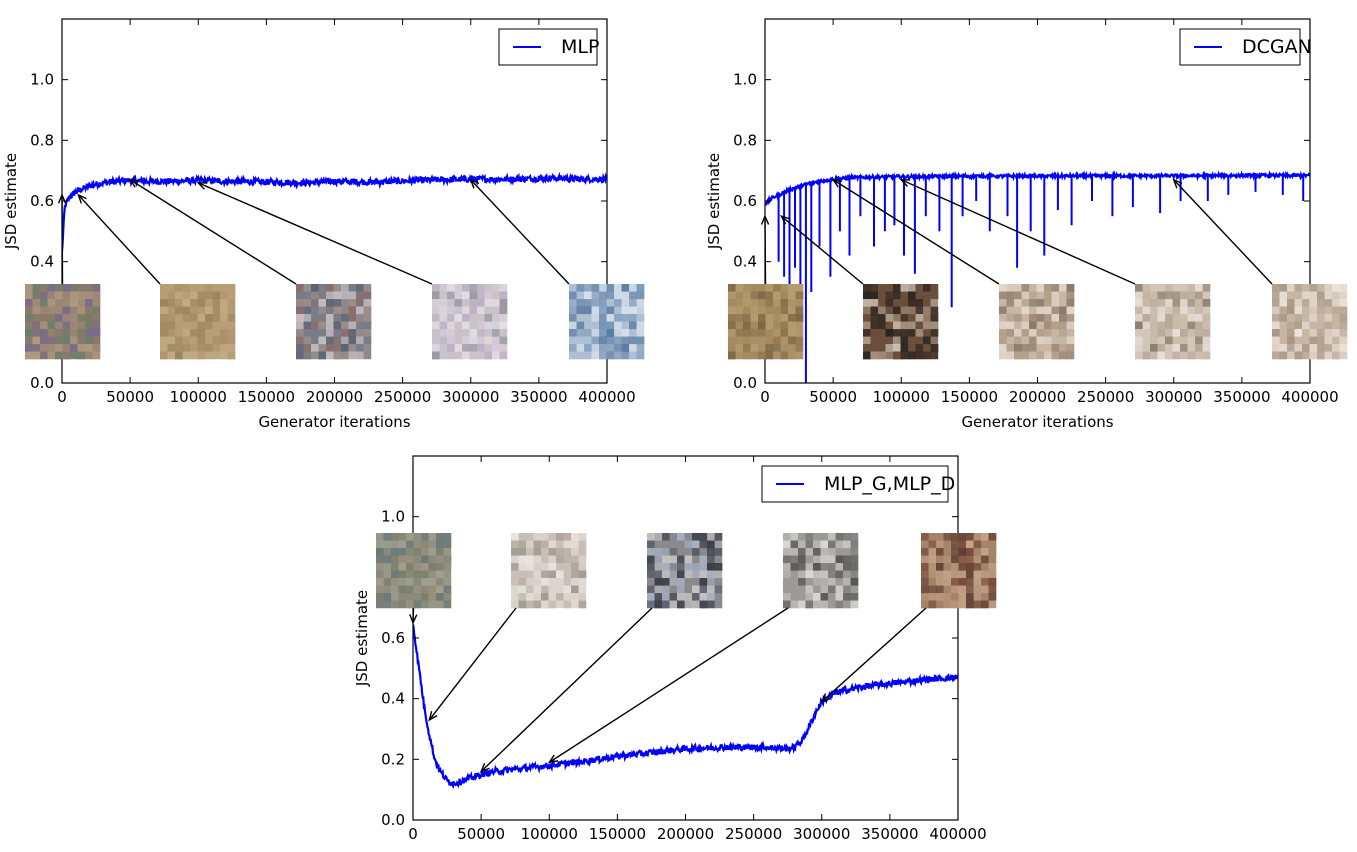 Image resolution: width=1357 pixels, height=852 pixels. What do you see at coordinates (765, 250) in the screenshot?
I see `annotation-arrow` at bounding box center [765, 250].